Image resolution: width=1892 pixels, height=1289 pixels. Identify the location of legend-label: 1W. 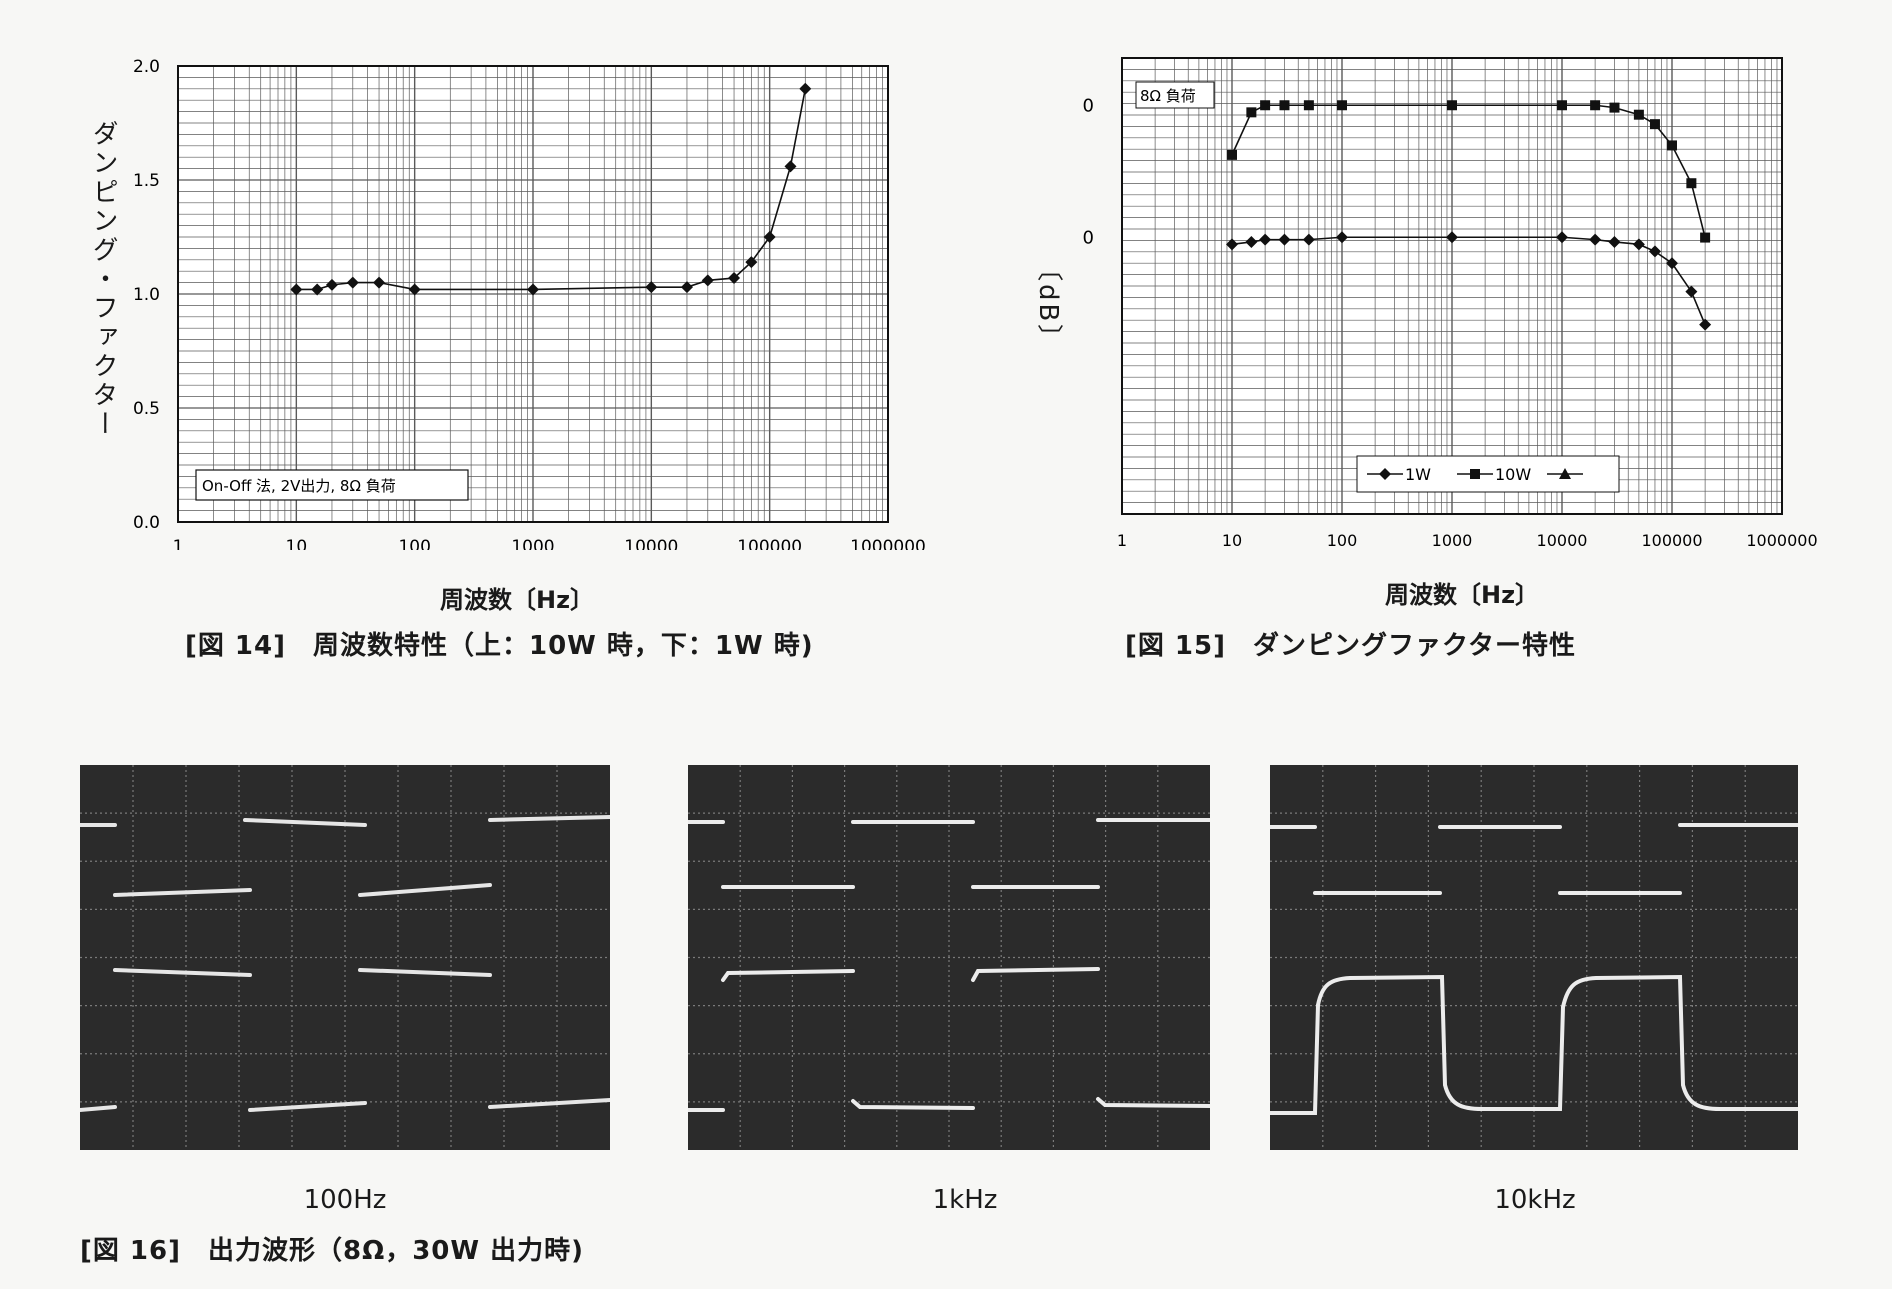
(1418, 474).